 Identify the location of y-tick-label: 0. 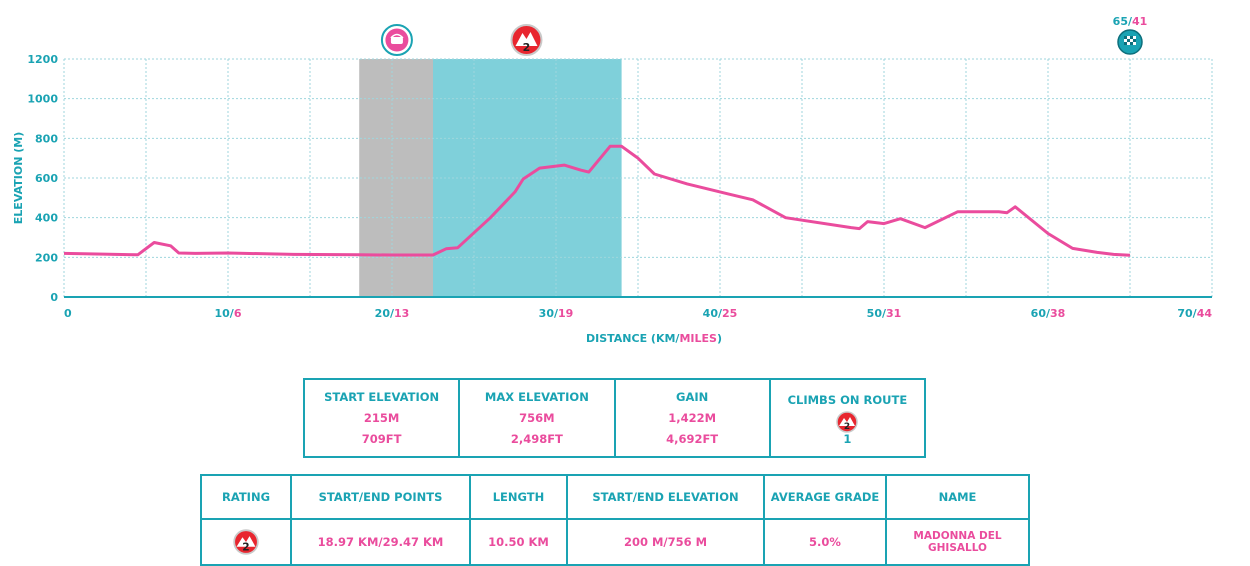
(54, 297).